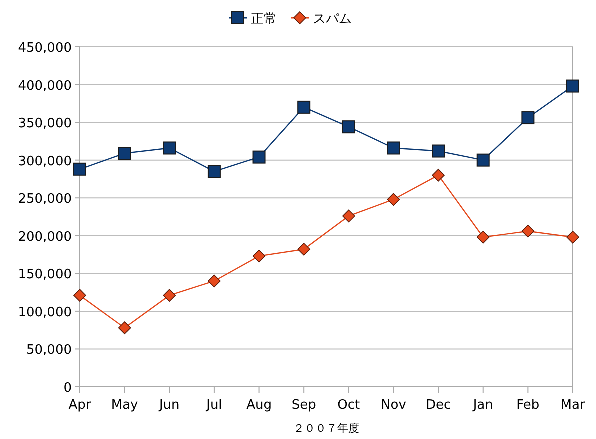 This screenshot has width=596, height=439. What do you see at coordinates (483, 405) in the screenshot?
I see `x-tick-label: Jan` at bounding box center [483, 405].